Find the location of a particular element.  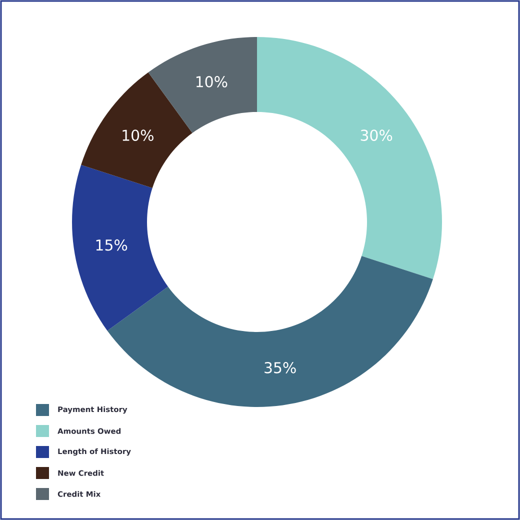

data-label: 35% is located at coordinates (280, 368).